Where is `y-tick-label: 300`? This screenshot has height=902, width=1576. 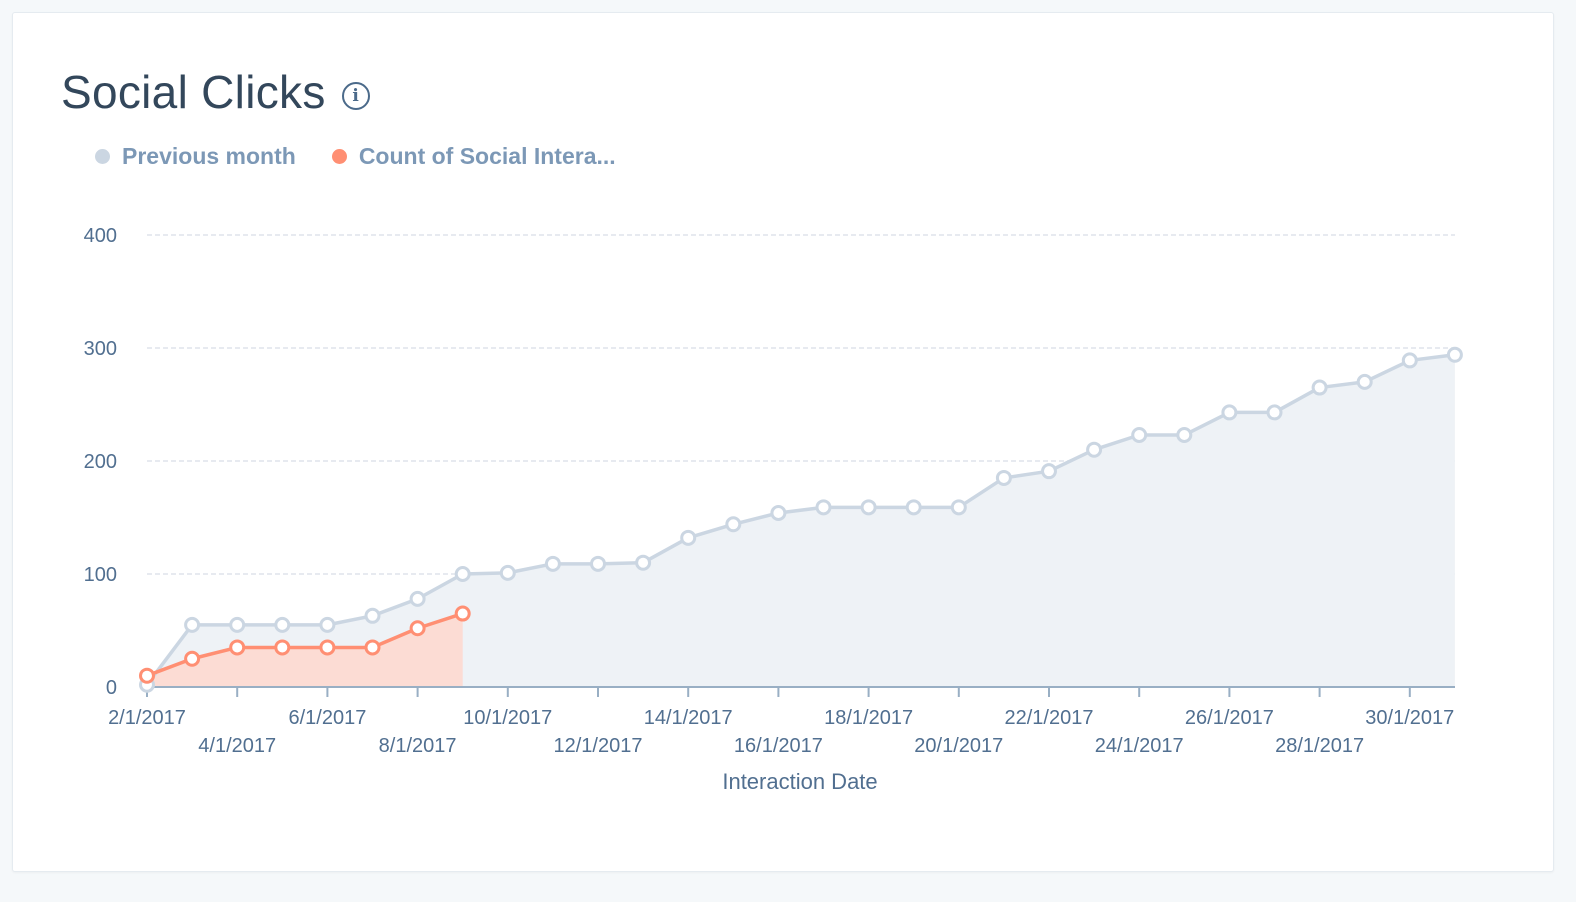 y-tick-label: 300 is located at coordinates (100, 349).